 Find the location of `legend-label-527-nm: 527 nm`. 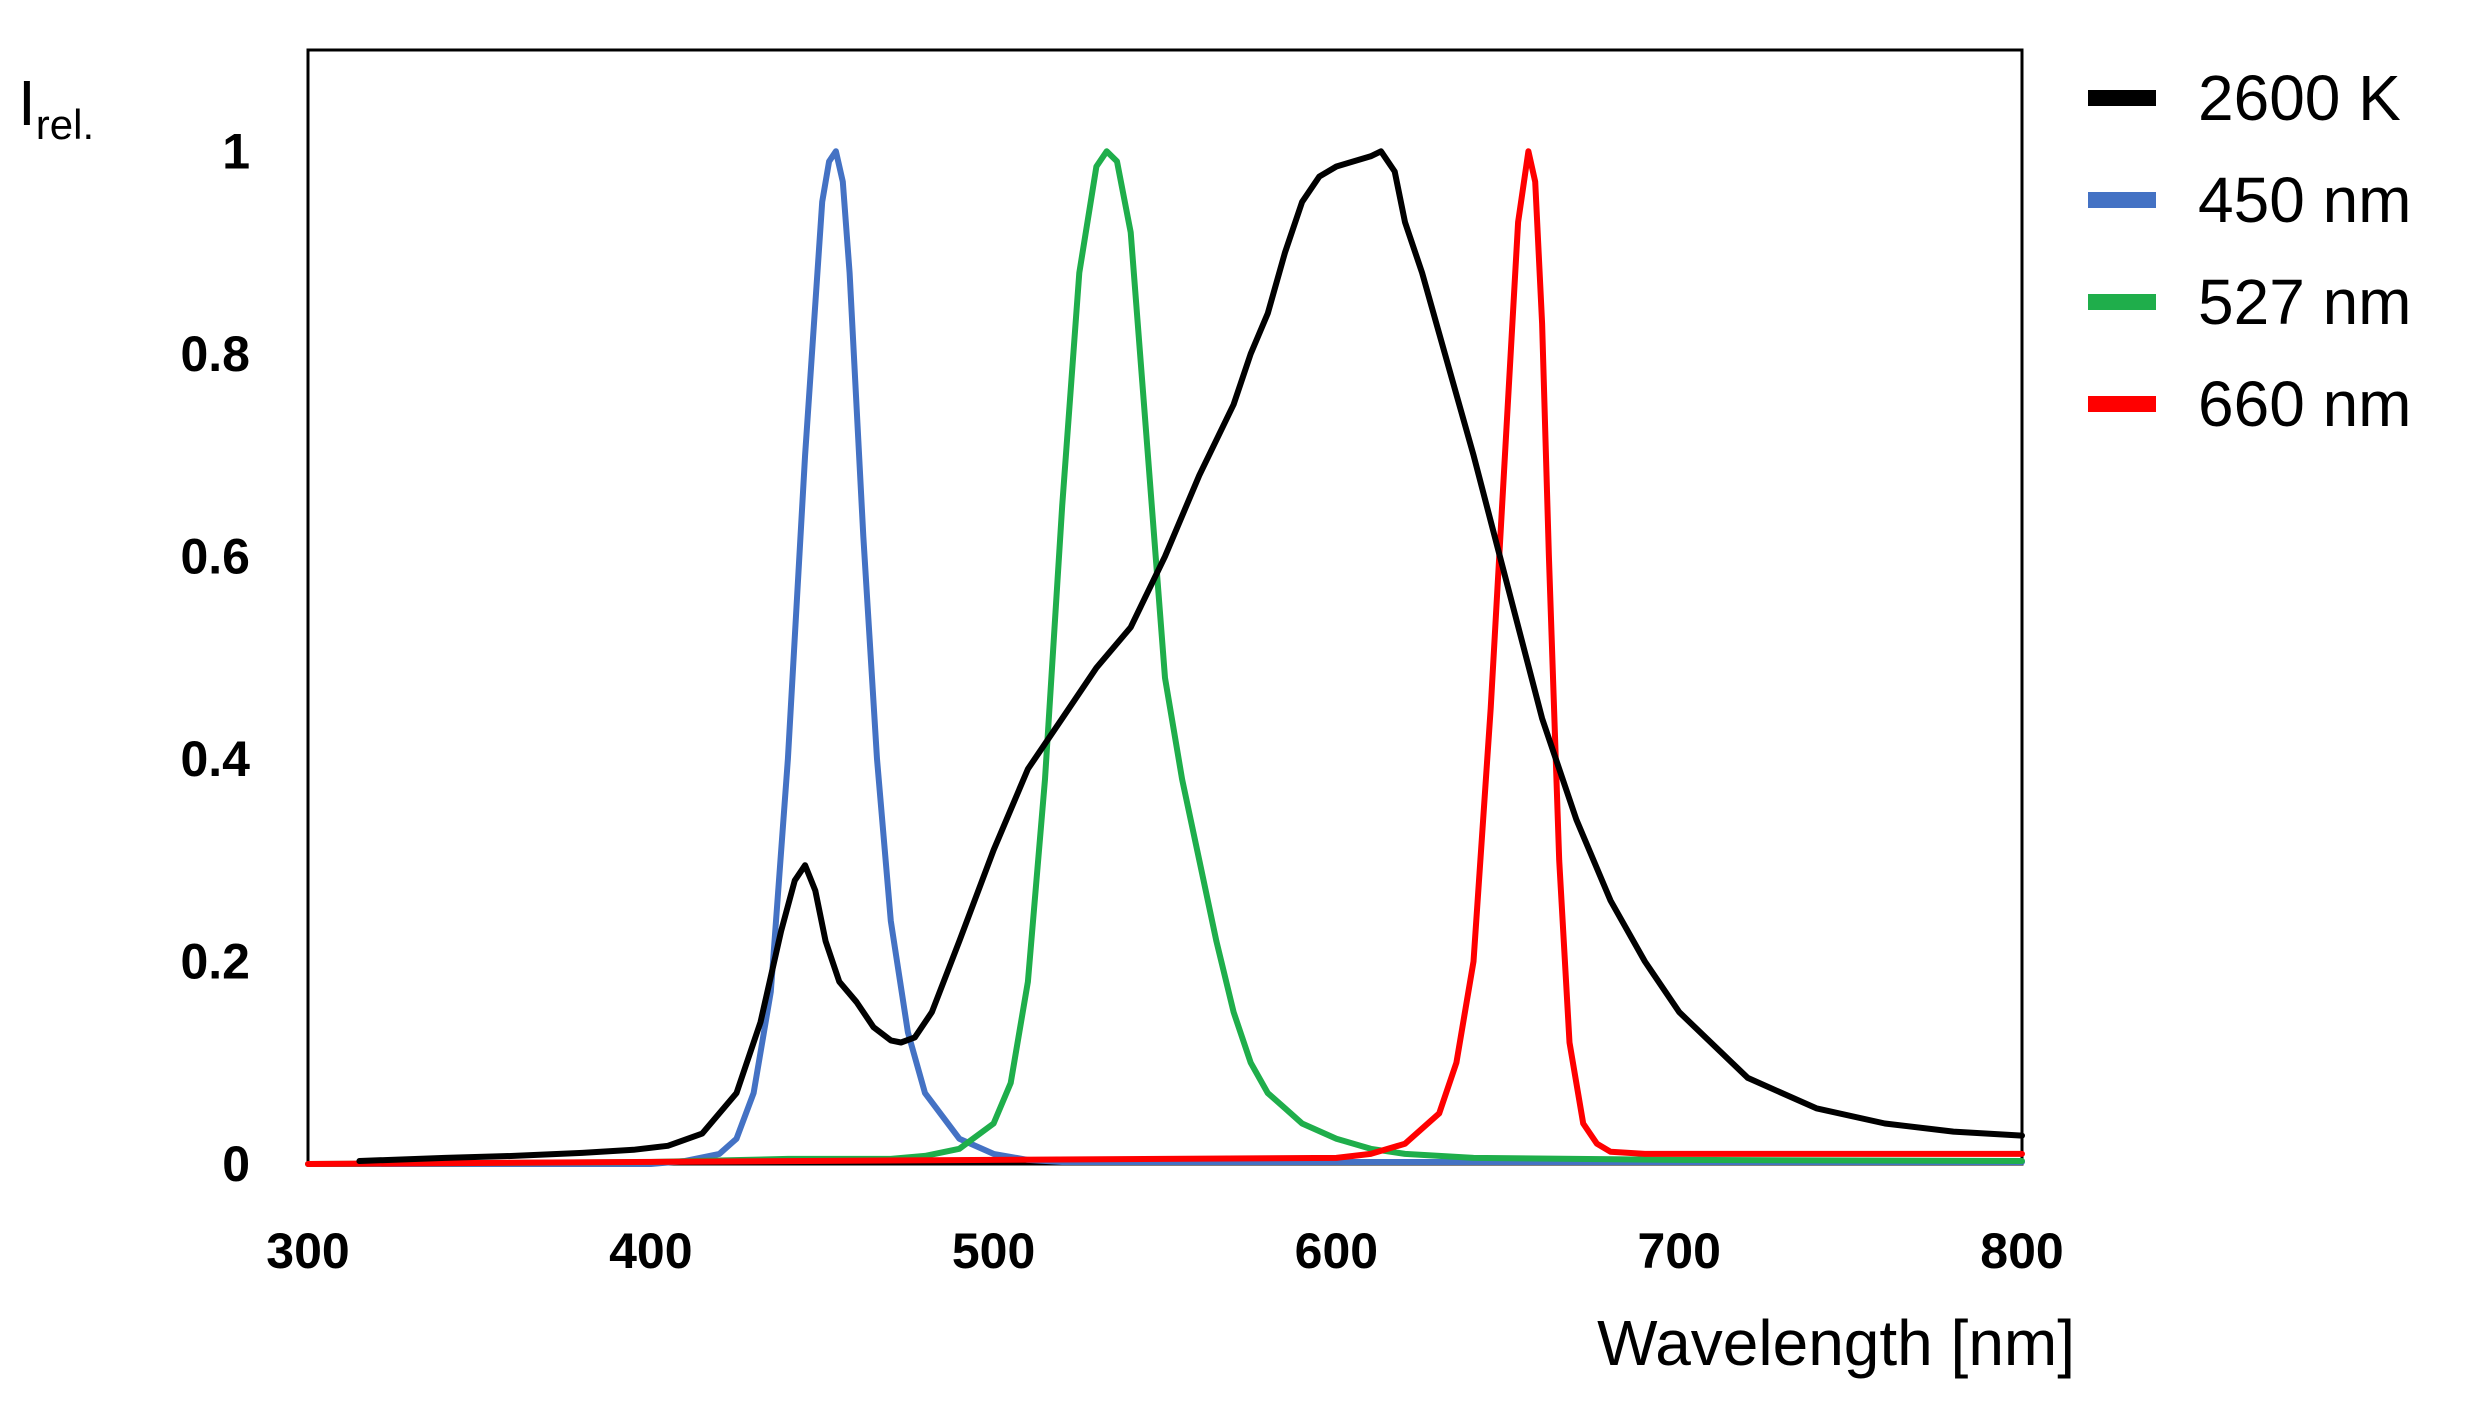

legend-label-527-nm: 527 nm is located at coordinates (2304, 302).